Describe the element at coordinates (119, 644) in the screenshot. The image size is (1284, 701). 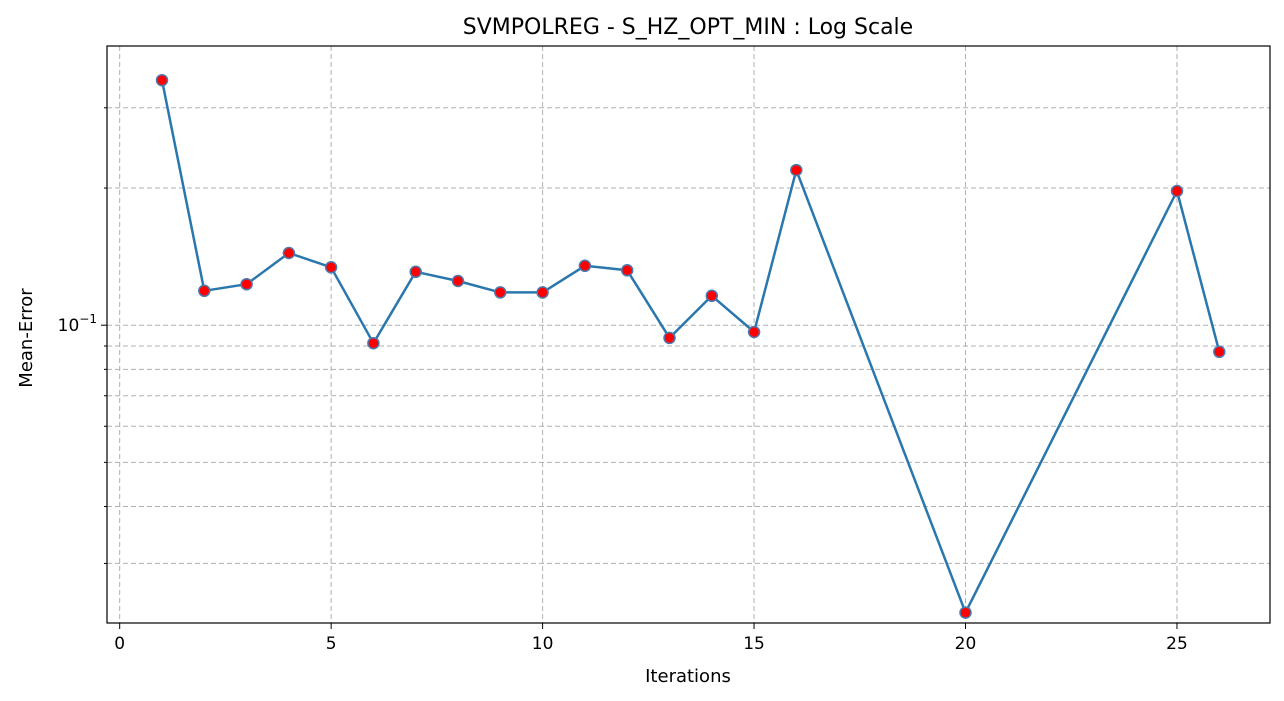
I see `x-tick-label: 0` at that location.